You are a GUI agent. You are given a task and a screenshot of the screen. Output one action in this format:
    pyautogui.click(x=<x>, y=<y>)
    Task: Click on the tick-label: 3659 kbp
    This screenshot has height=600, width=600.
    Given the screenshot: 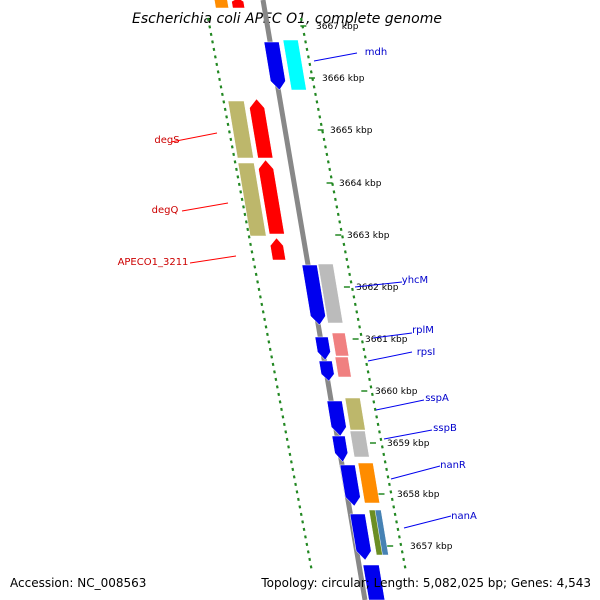 What is the action you would take?
    pyautogui.click(x=408, y=444)
    